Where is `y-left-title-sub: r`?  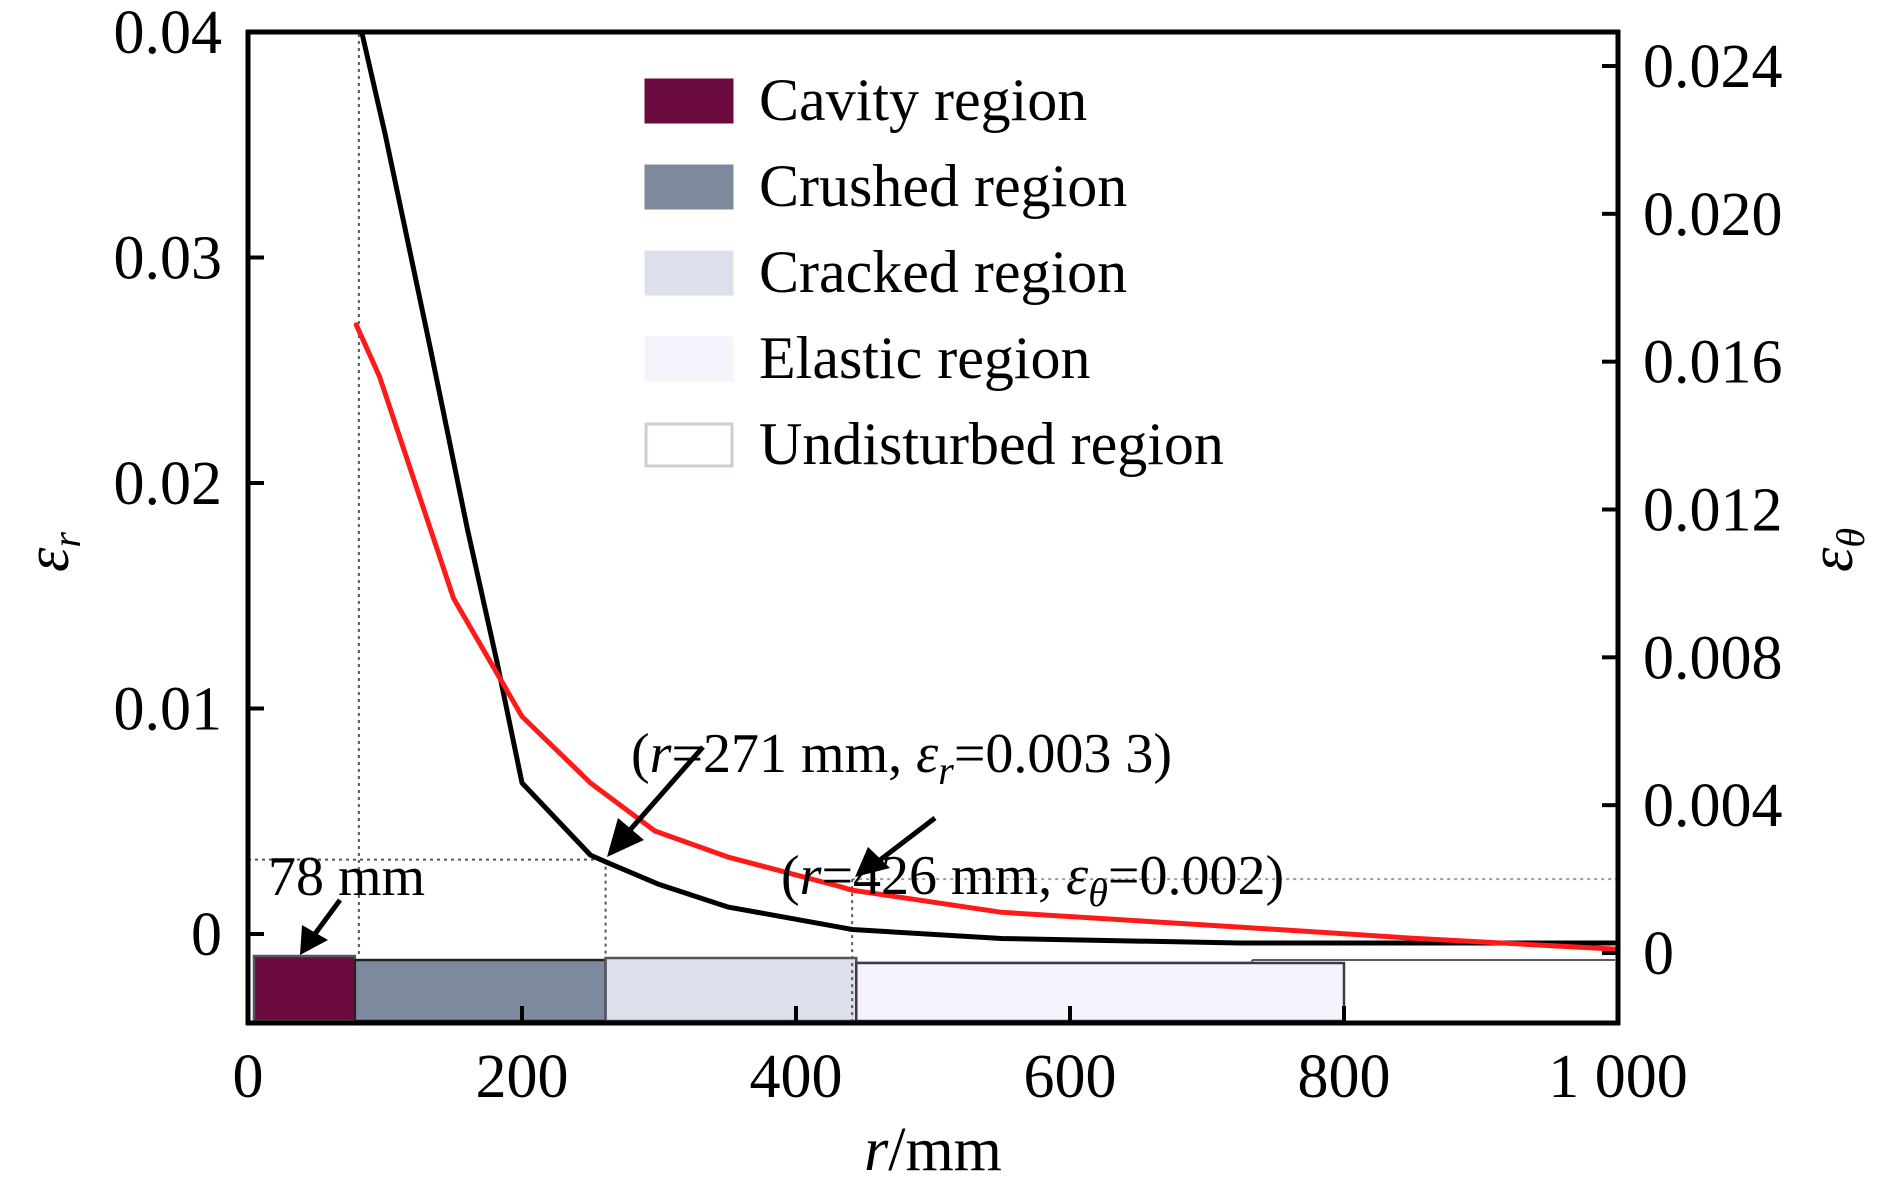 y-left-title-sub: r is located at coordinates (66, 540).